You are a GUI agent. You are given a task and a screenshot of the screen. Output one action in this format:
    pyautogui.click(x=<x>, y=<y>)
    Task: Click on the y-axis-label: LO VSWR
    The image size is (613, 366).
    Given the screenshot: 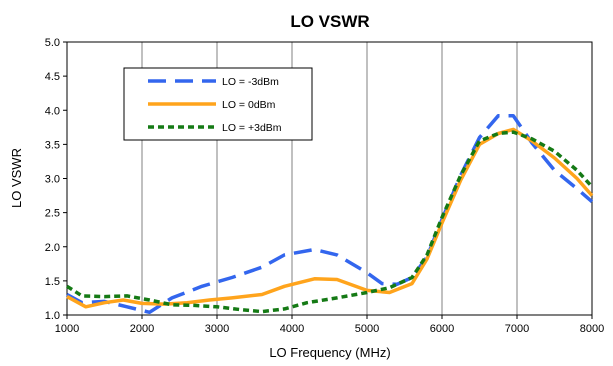 What is the action you would take?
    pyautogui.click(x=16, y=178)
    